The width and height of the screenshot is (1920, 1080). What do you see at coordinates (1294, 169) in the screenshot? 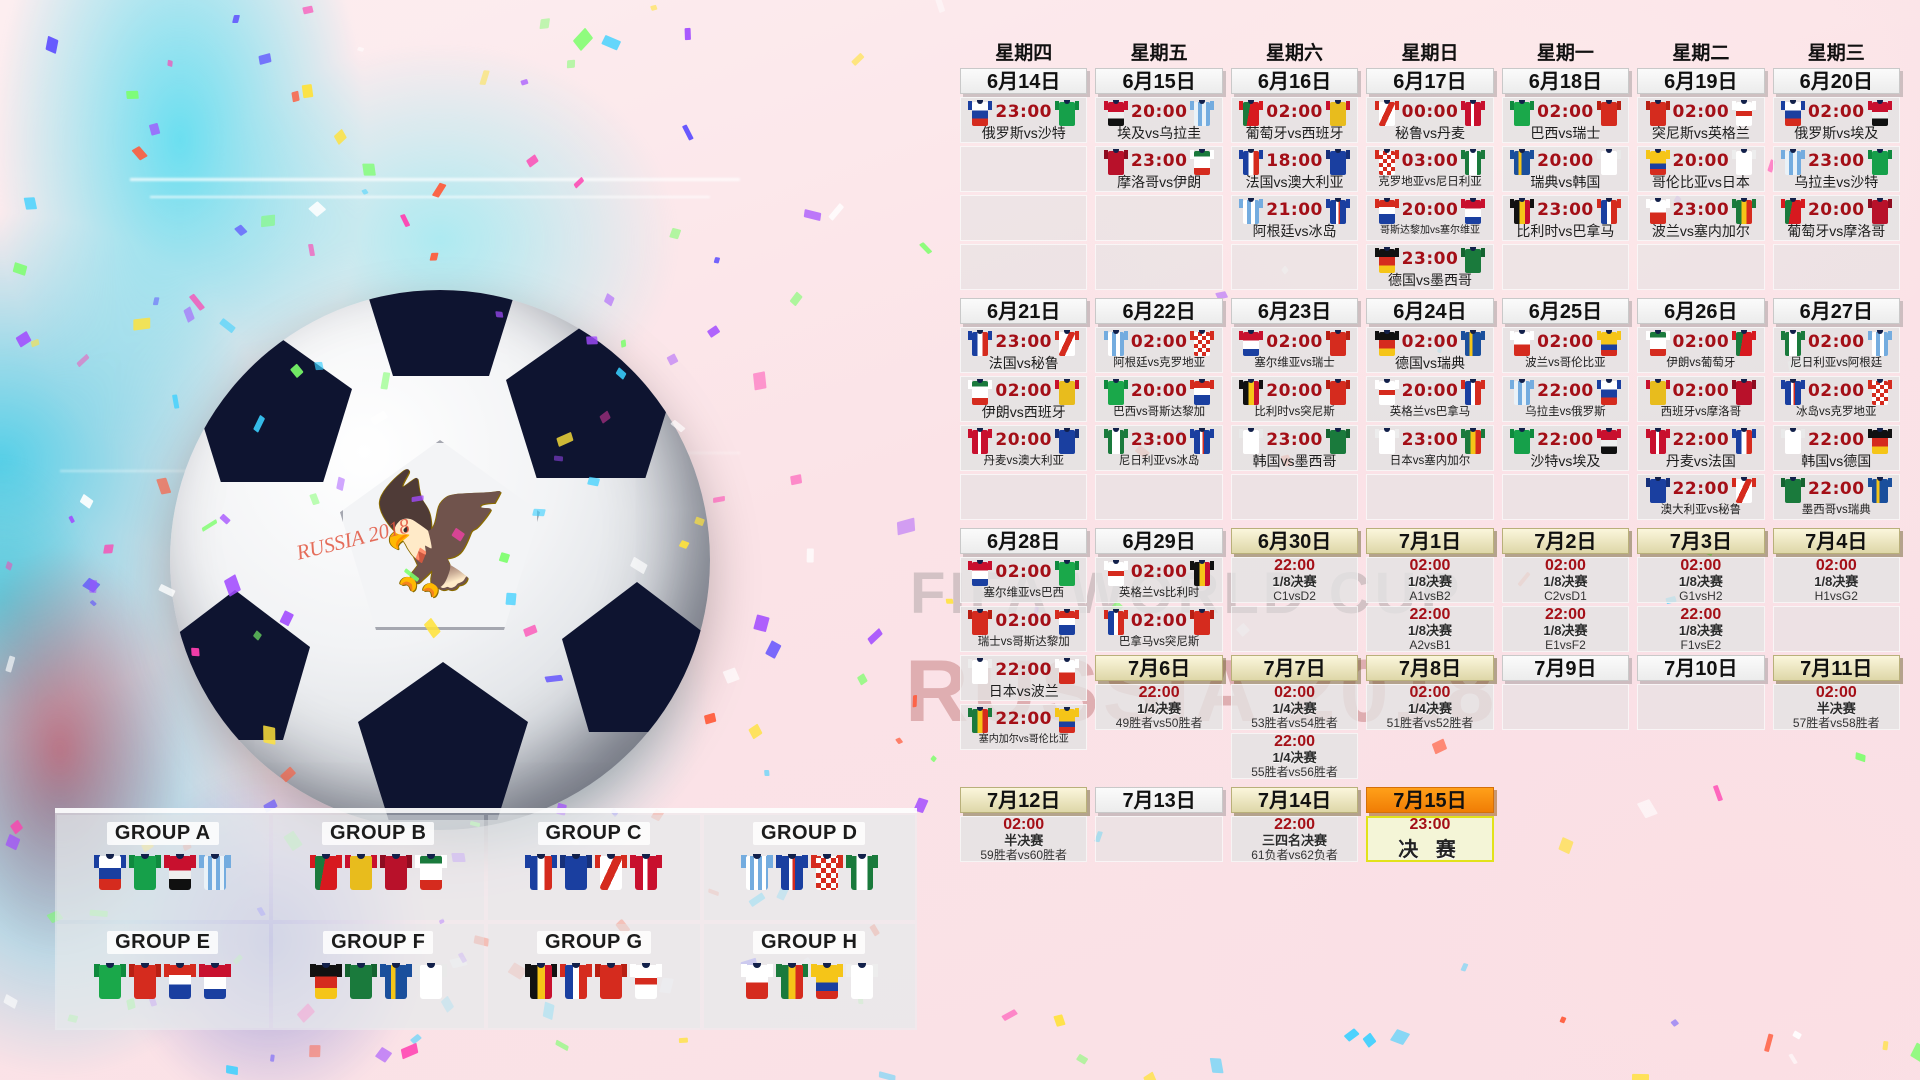
I see `match-cell: 18:00 法国vs澳大利亚` at bounding box center [1294, 169].